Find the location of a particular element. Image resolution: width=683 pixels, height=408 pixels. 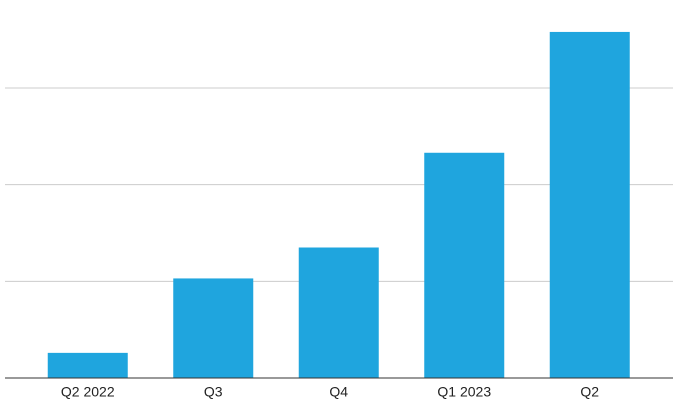

x-tick-label: Q4 is located at coordinates (338, 392).